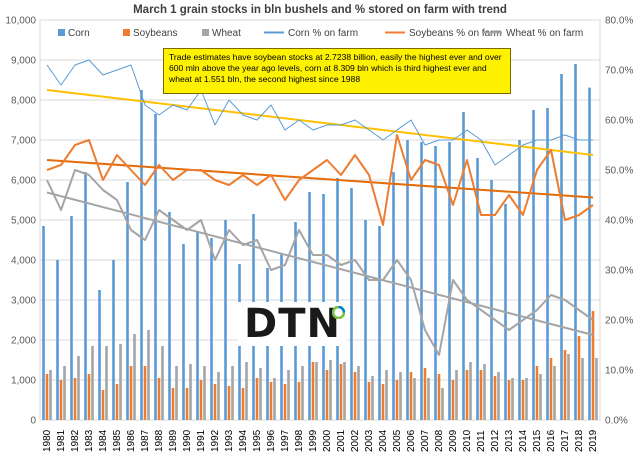  I want to click on trend-line, so click(320, 179).